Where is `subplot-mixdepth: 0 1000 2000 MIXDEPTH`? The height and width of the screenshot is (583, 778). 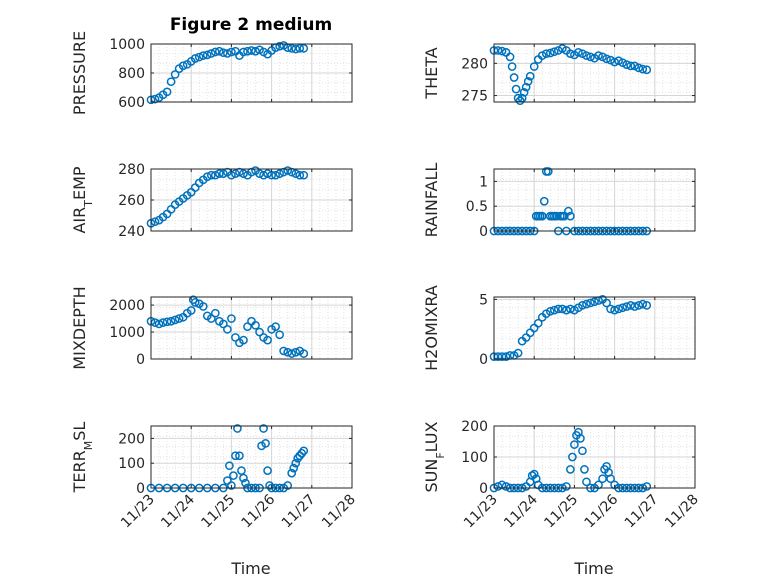
subplot-mixdepth: 0 1000 2000 MIXDEPTH is located at coordinates (211, 328).